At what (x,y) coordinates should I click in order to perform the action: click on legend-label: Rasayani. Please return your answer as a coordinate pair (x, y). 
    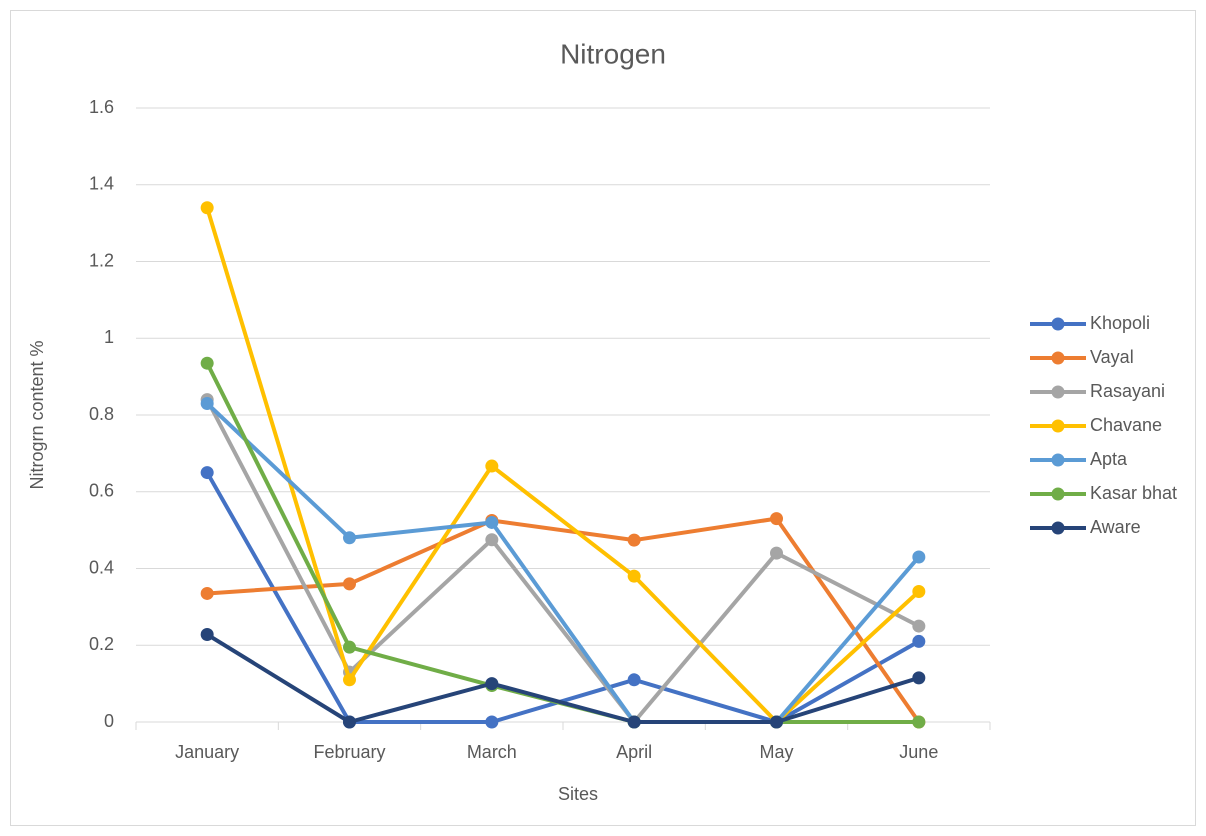
    Looking at the image, I should click on (1127, 391).